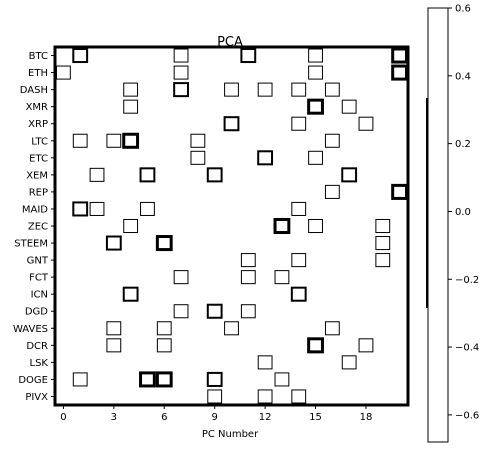 This screenshot has height=456, width=490. I want to click on y-tick-label: GNT, so click(38, 261).